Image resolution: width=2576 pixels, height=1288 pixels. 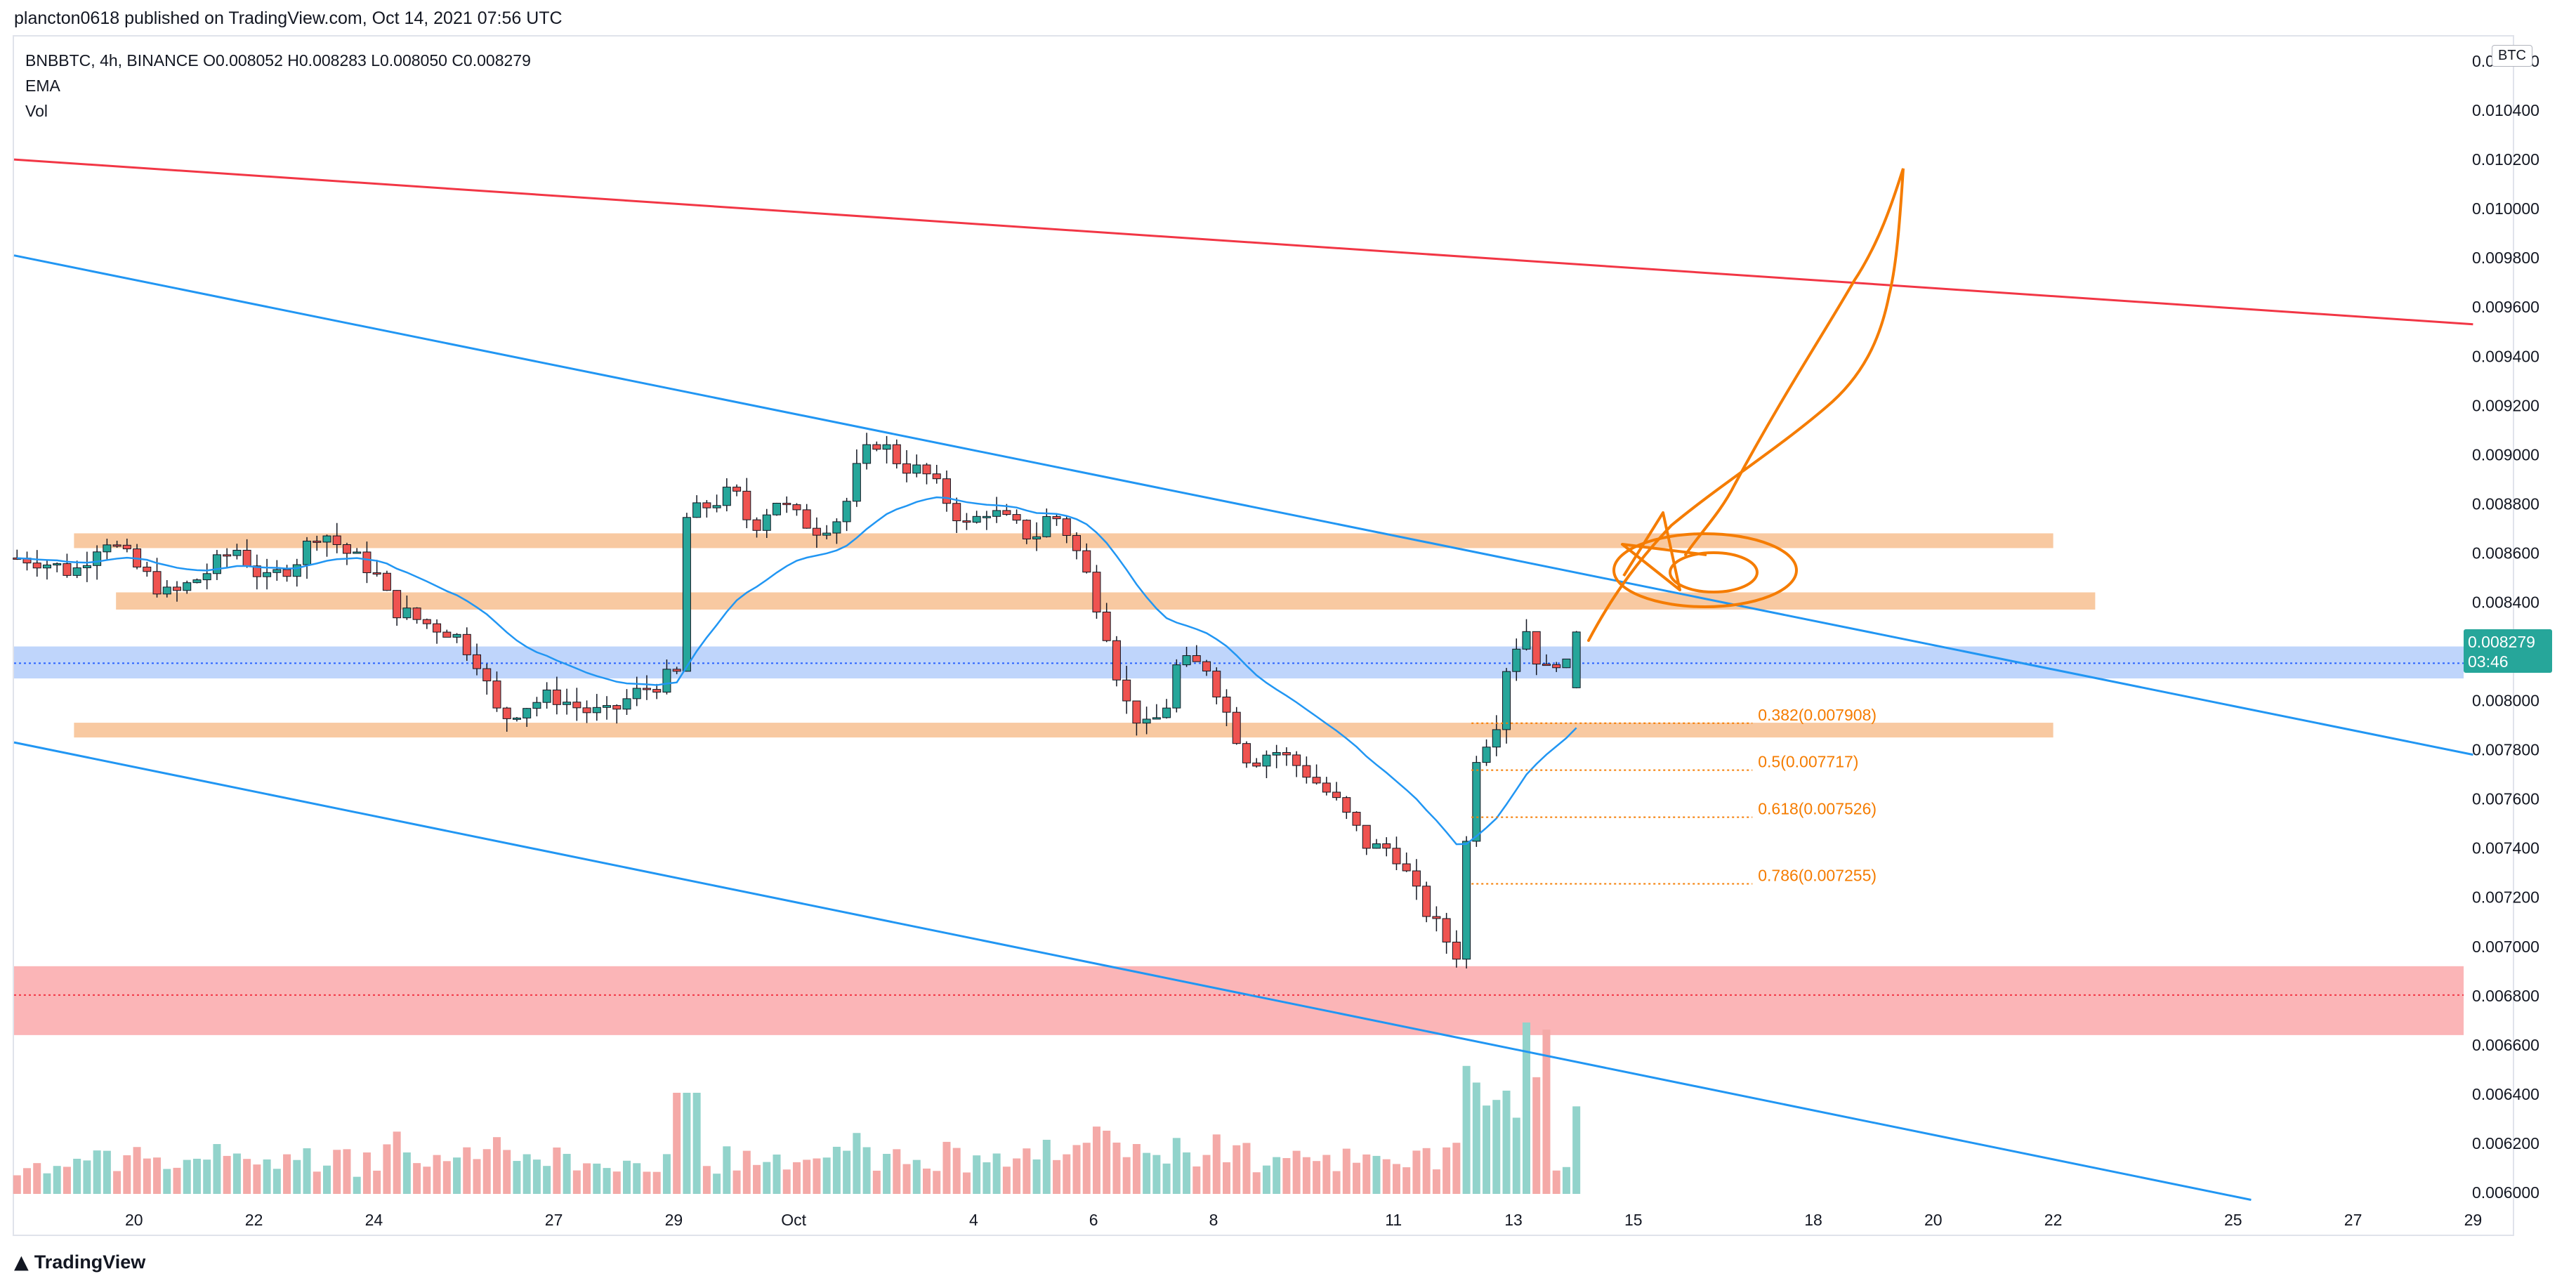 What do you see at coordinates (42, 86) in the screenshot?
I see `ema-legend-item: EMA` at bounding box center [42, 86].